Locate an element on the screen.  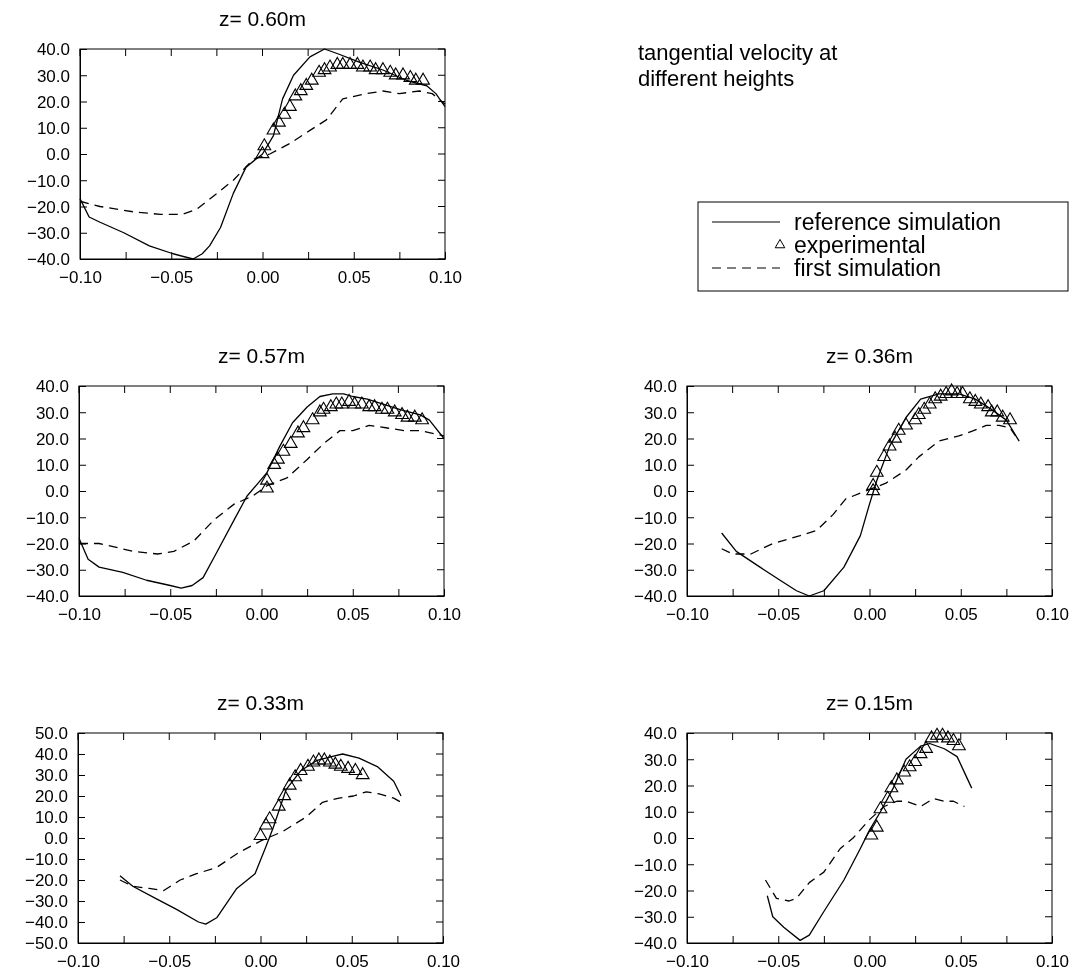
y-tick-label: −50.0 is located at coordinates (46, 944).